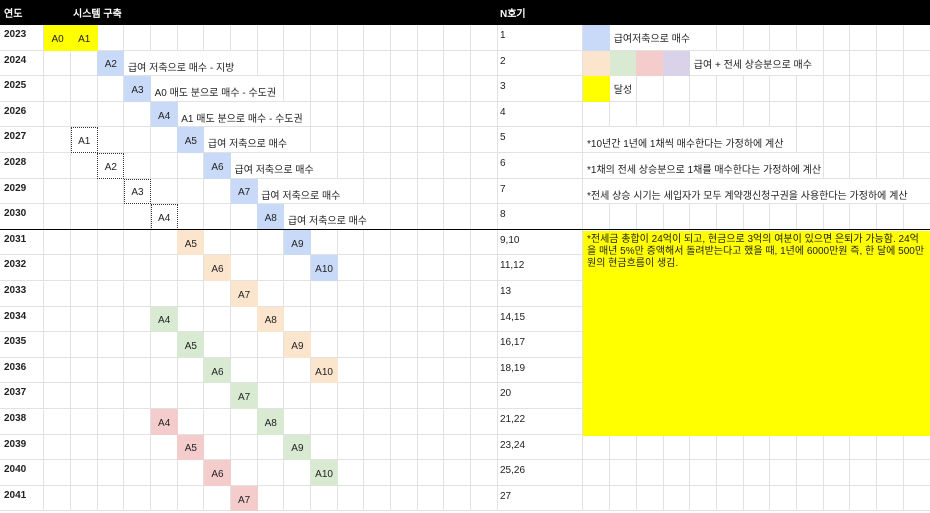 The image size is (930, 513). I want to click on n-cell: 23,24, so click(540, 447).